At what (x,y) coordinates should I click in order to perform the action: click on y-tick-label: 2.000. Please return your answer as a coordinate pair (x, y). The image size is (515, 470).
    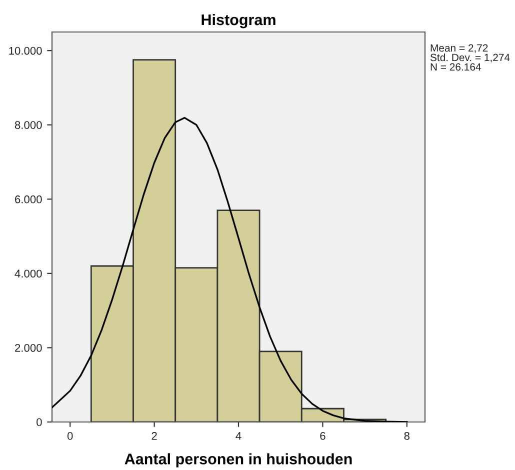
    Looking at the image, I should click on (28, 348).